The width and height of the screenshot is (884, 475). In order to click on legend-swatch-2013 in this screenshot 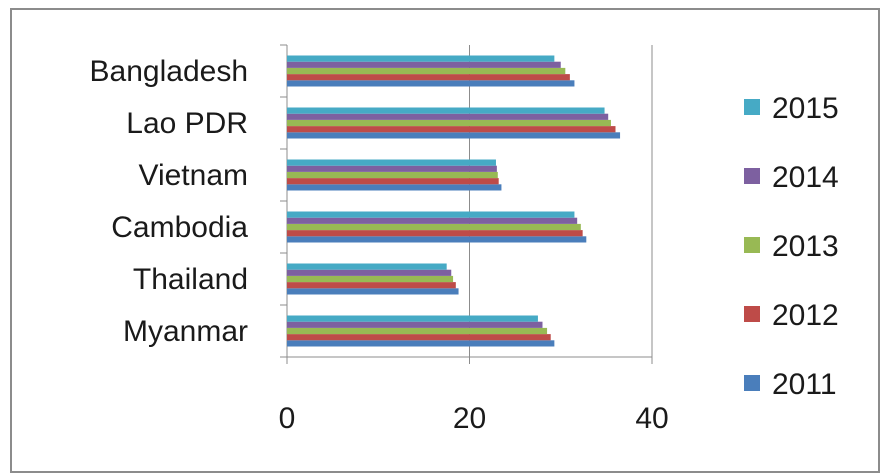, I will do `click(752, 245)`.